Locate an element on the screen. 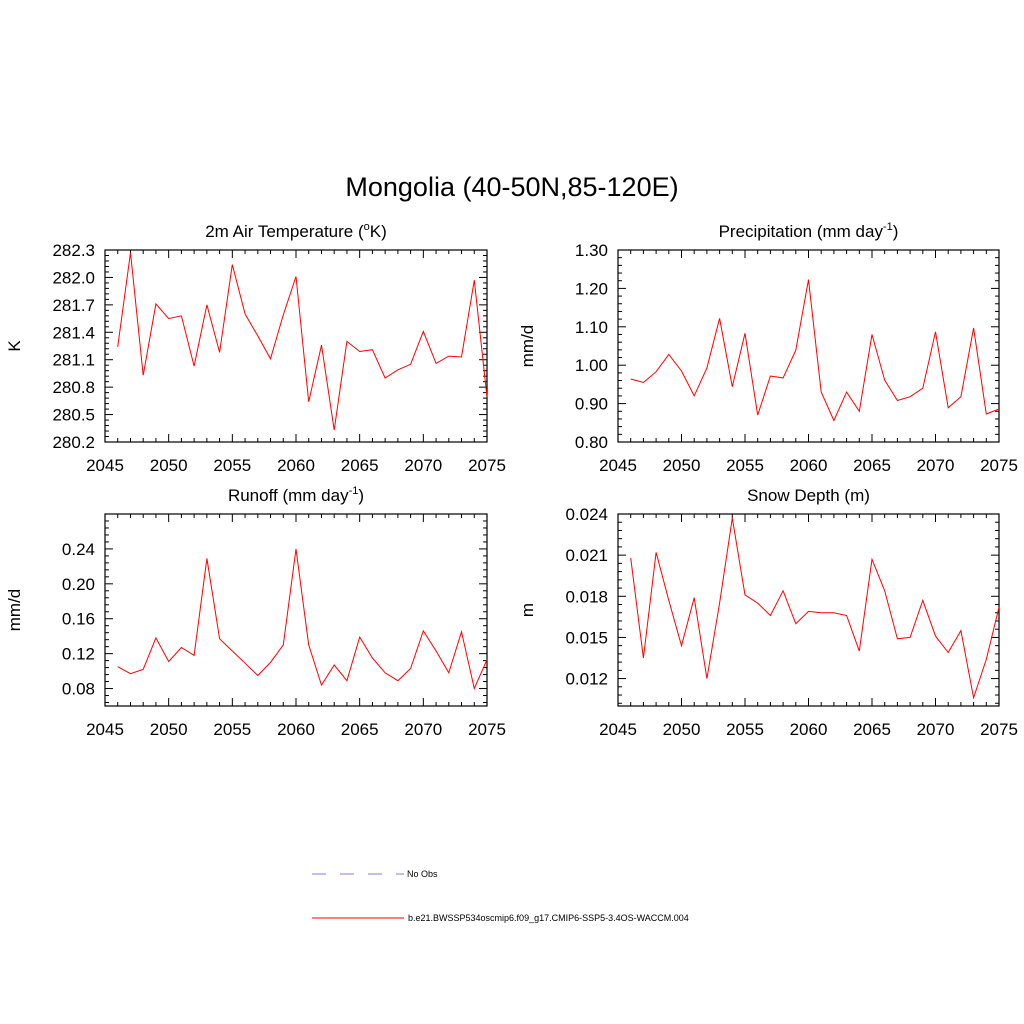 This screenshot has width=1024, height=1024. y-tick-label: 0.90 is located at coordinates (591, 404).